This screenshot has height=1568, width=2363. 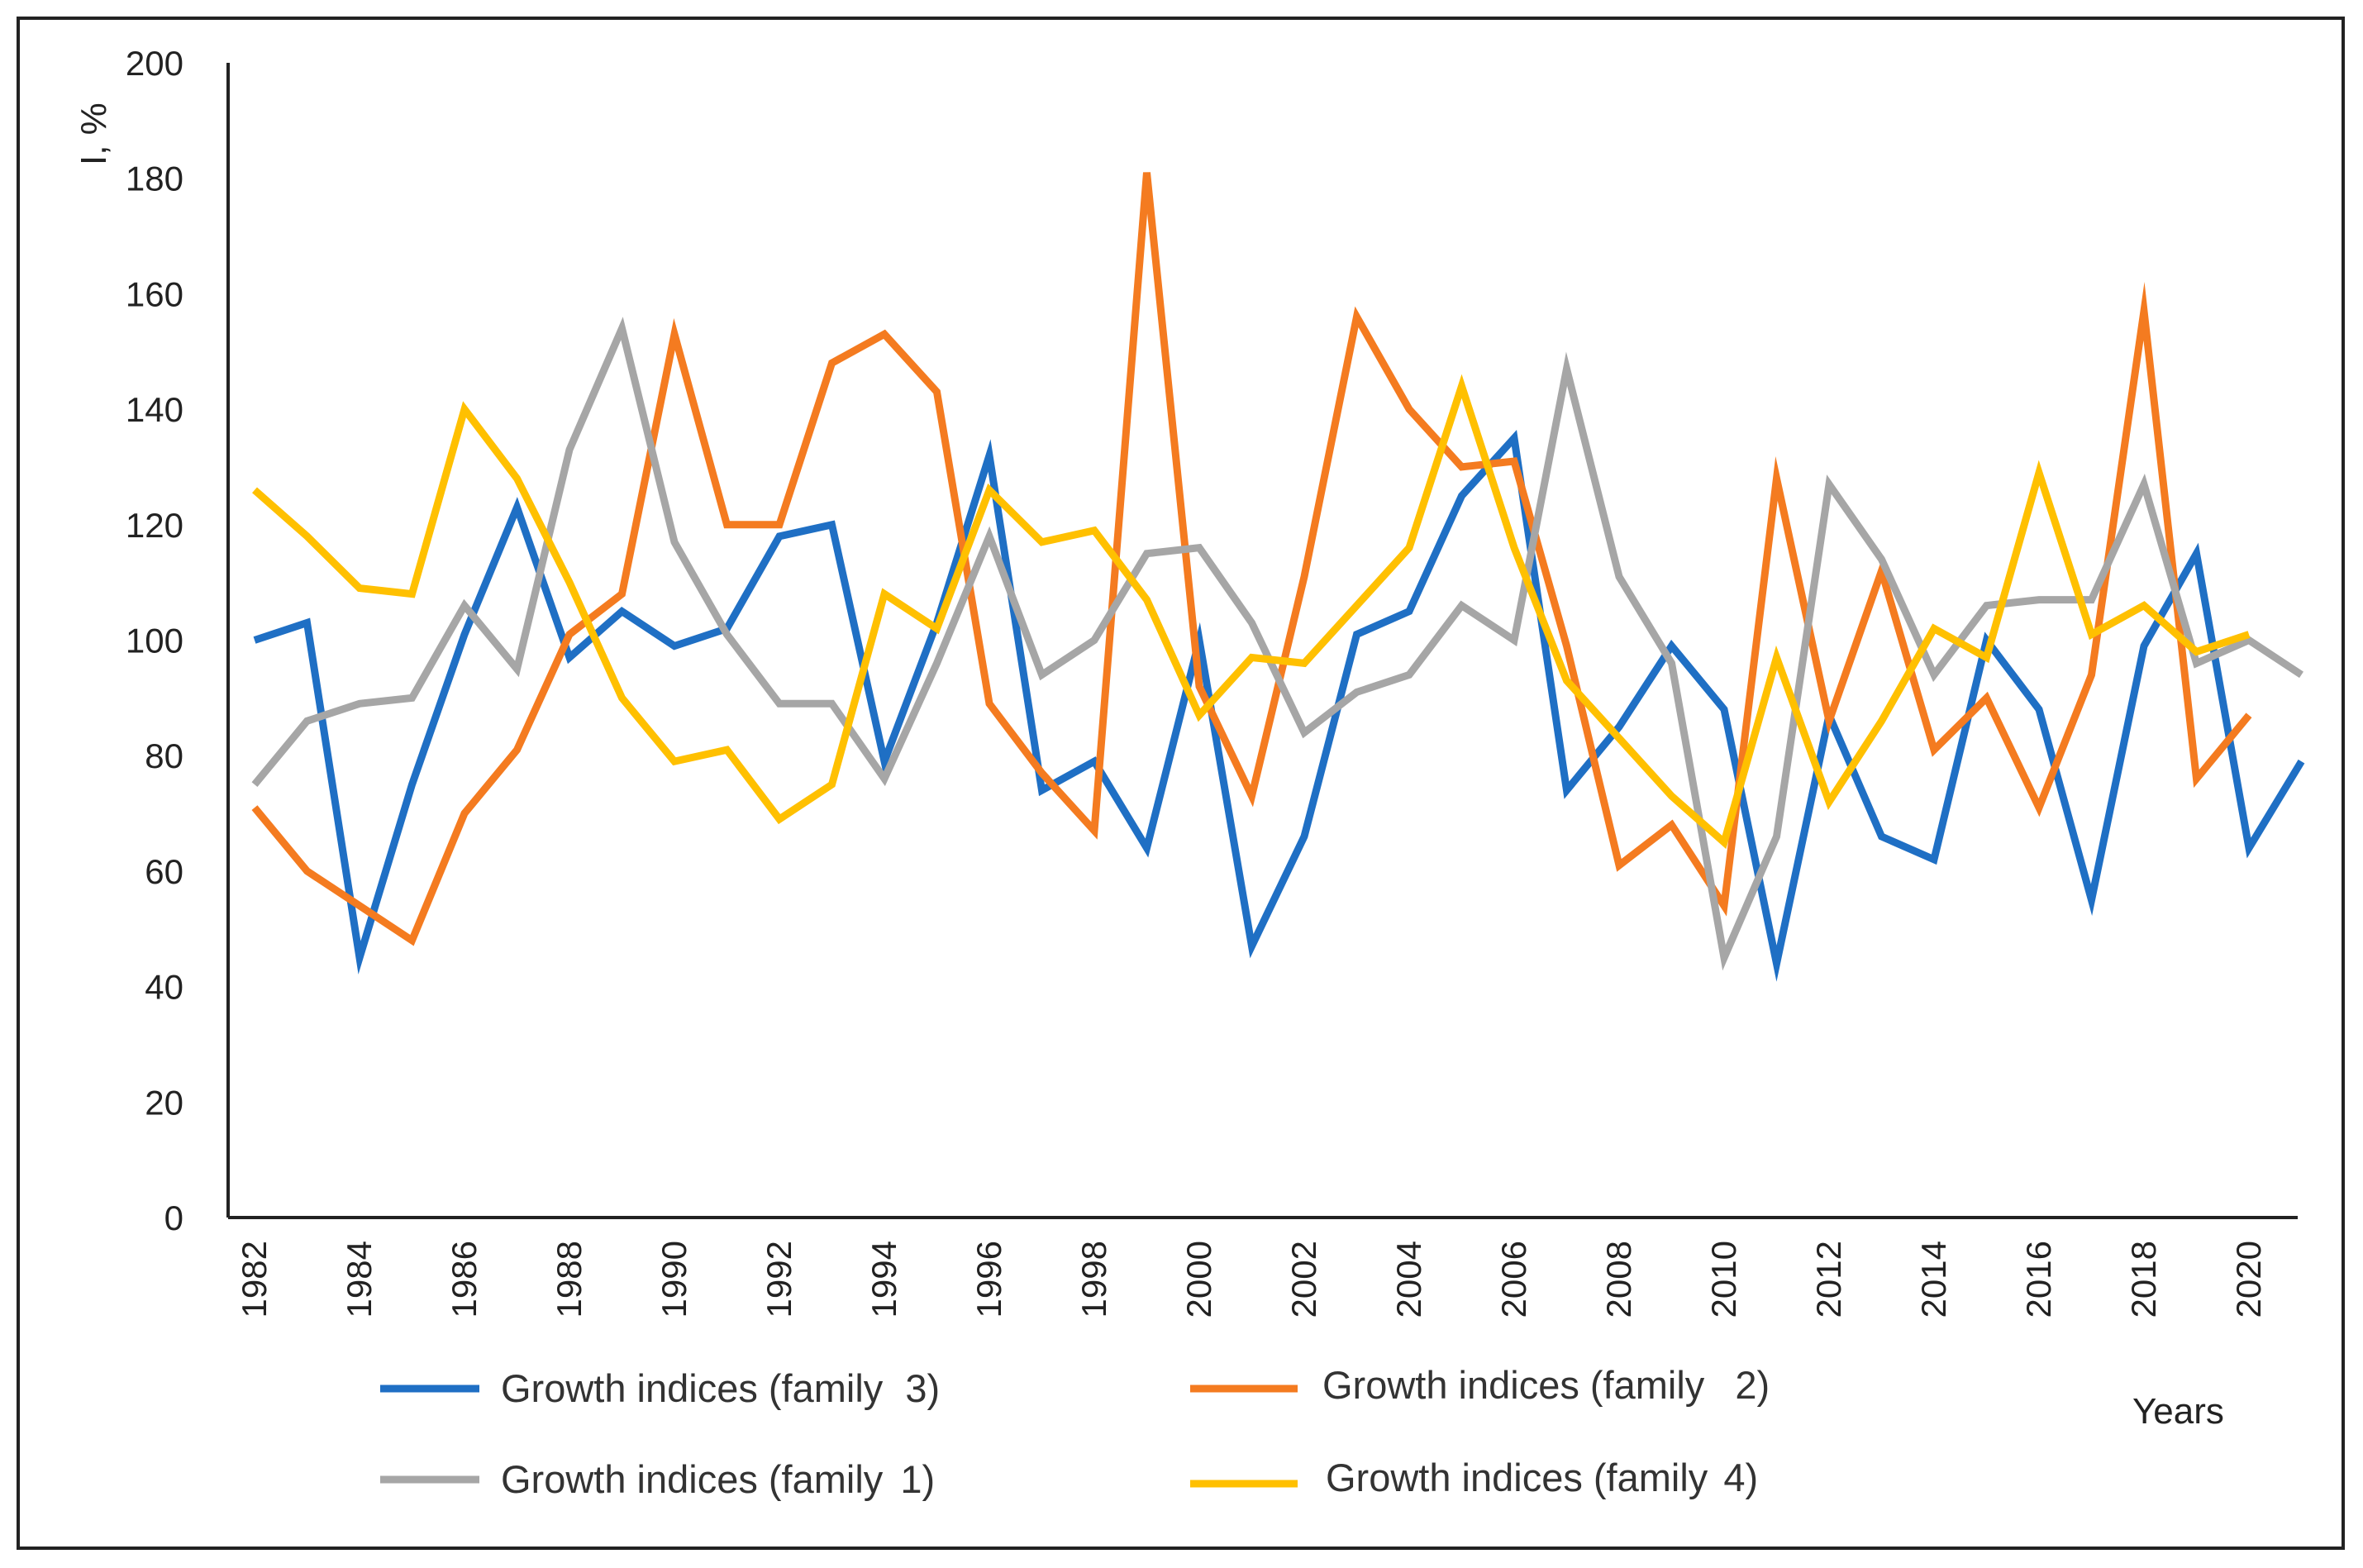 What do you see at coordinates (359, 1279) in the screenshot?
I see `x-tick-label: 1984` at bounding box center [359, 1279].